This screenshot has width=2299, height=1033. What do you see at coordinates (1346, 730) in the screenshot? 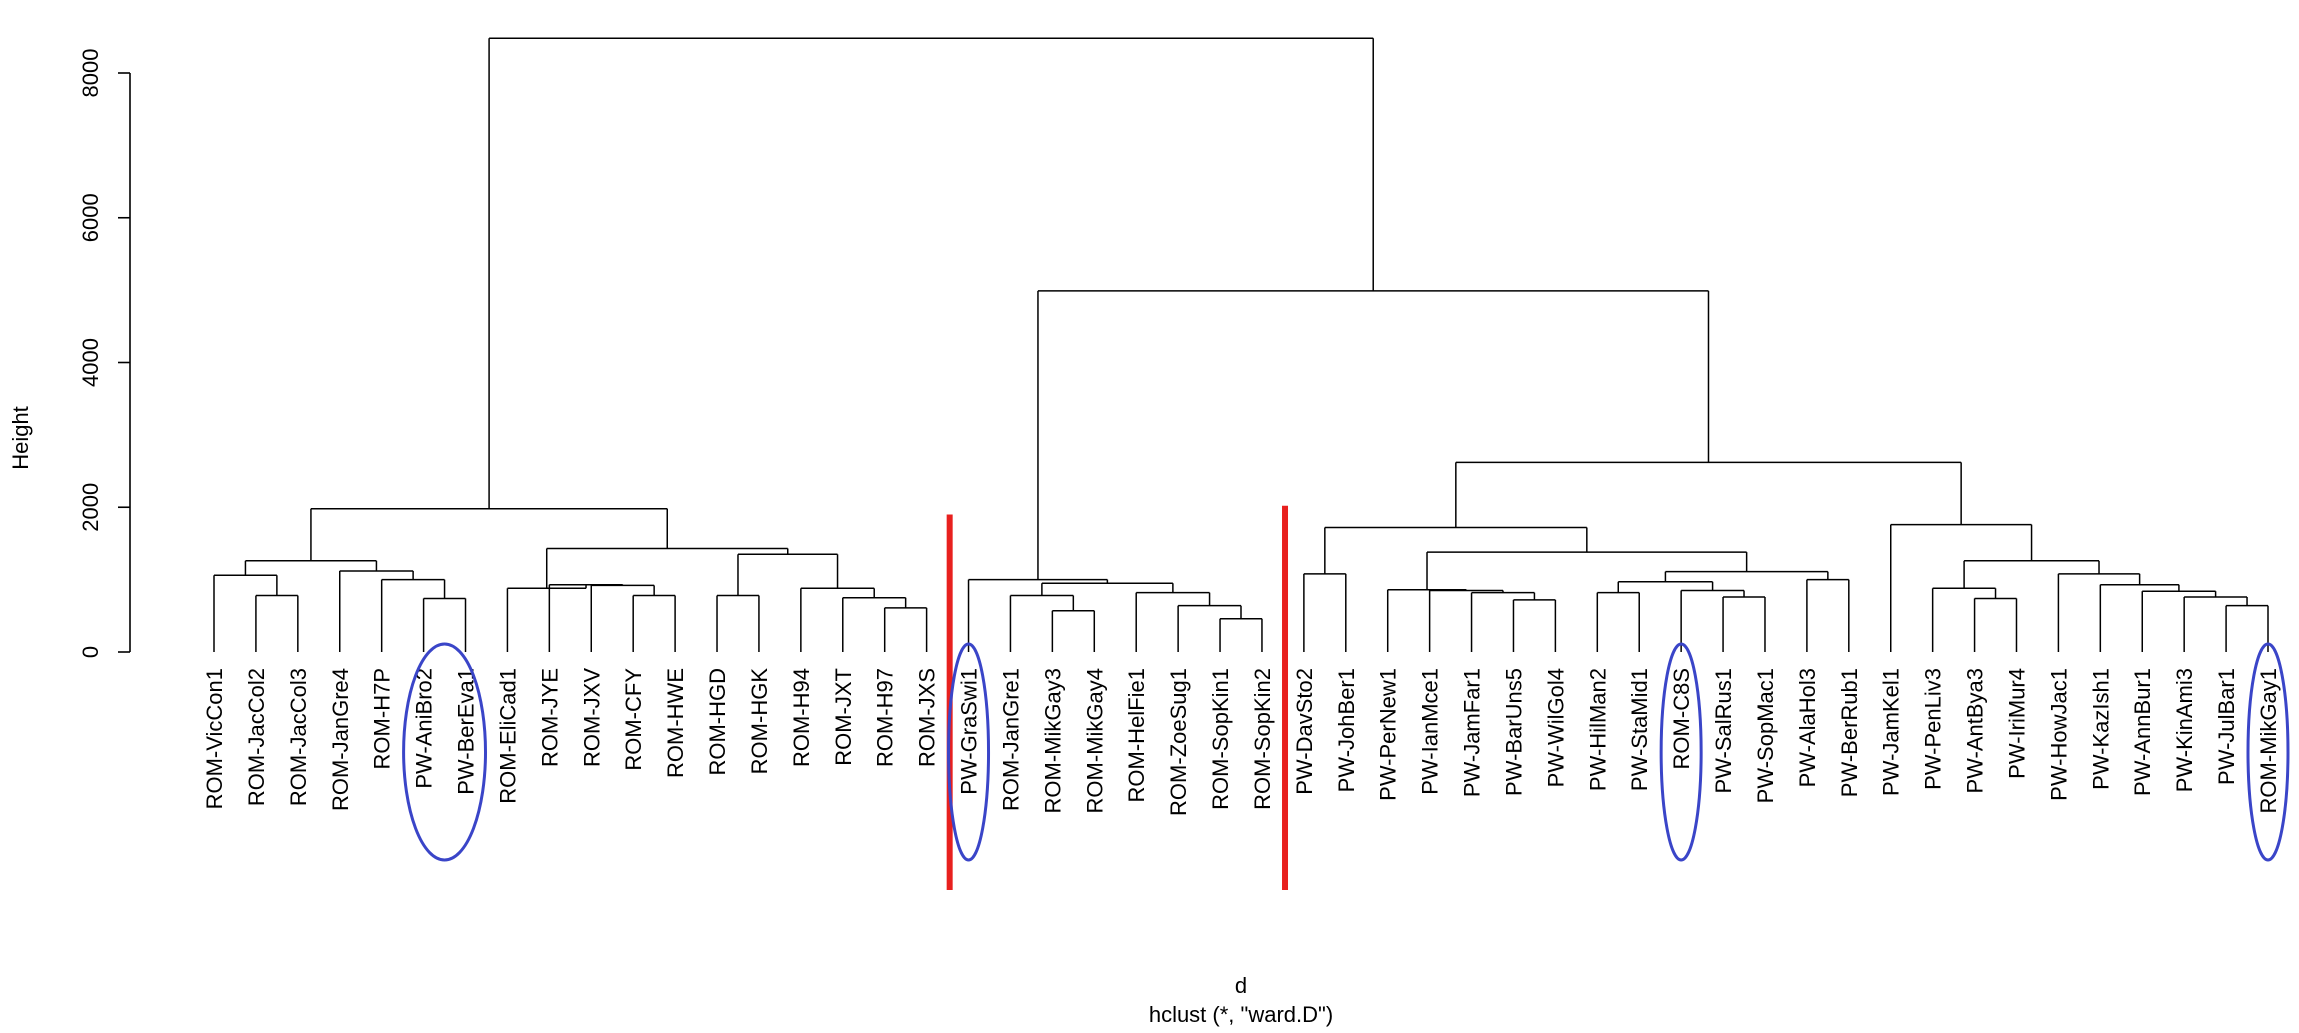
I see `leaf-label: PW-JohBer1` at bounding box center [1346, 730].